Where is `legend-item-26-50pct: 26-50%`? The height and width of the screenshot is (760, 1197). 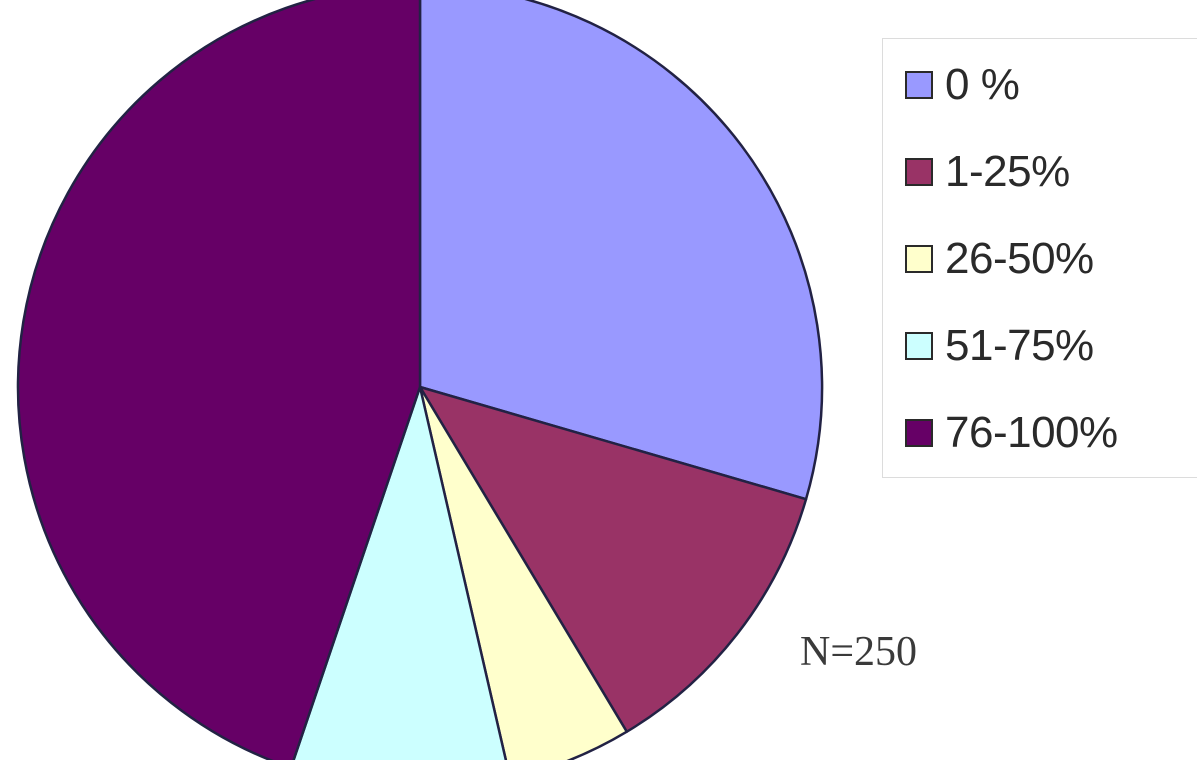 legend-item-26-50pct: 26-50% is located at coordinates (999, 259).